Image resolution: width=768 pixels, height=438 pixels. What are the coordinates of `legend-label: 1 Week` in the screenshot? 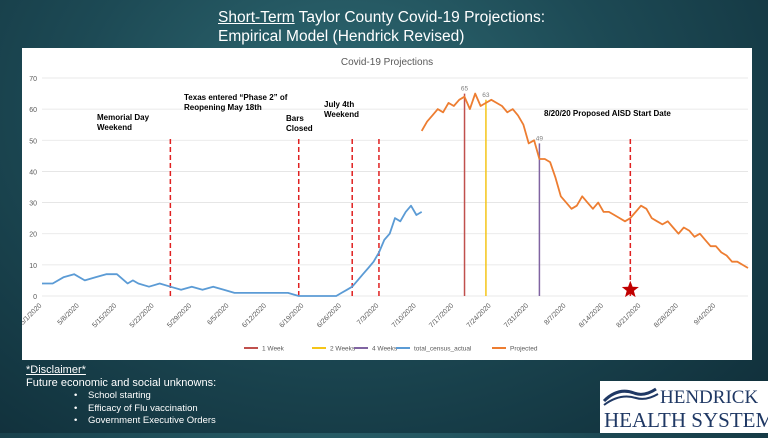 It's located at (273, 349).